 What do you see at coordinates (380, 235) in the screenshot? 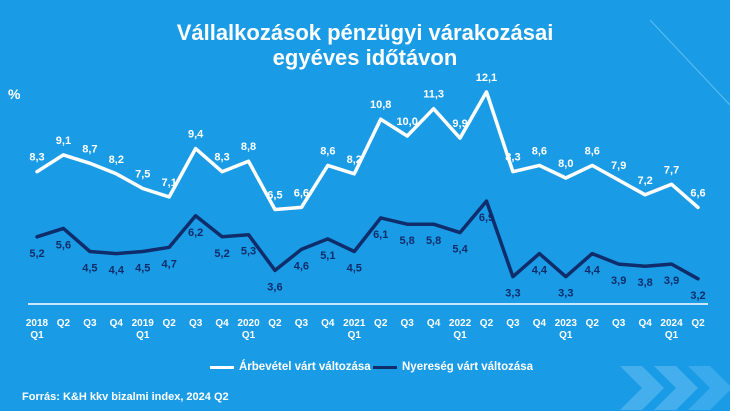
I see `data-label-profit: 6,1` at bounding box center [380, 235].